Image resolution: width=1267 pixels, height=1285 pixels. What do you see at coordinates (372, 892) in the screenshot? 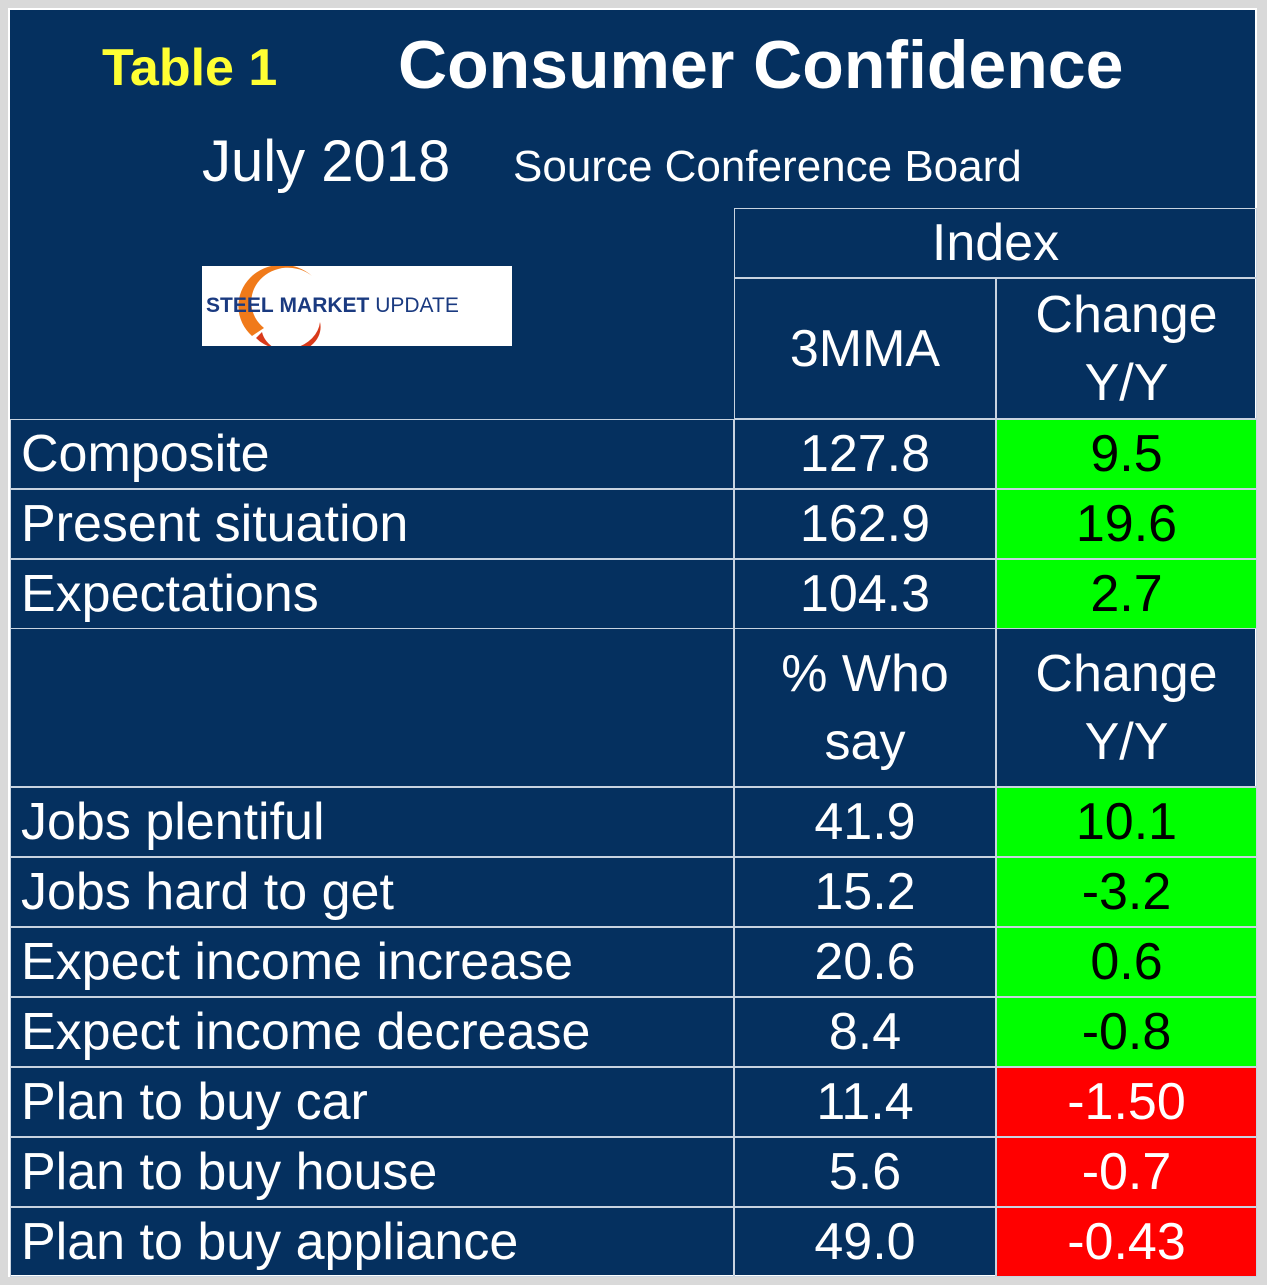
I see `survey-row-label: Jobs hard to get` at bounding box center [372, 892].